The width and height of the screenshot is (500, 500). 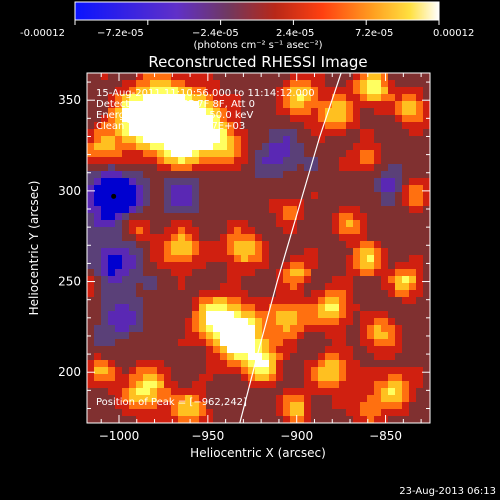 I want to click on y-tick-label: 250, so click(x=69, y=282).